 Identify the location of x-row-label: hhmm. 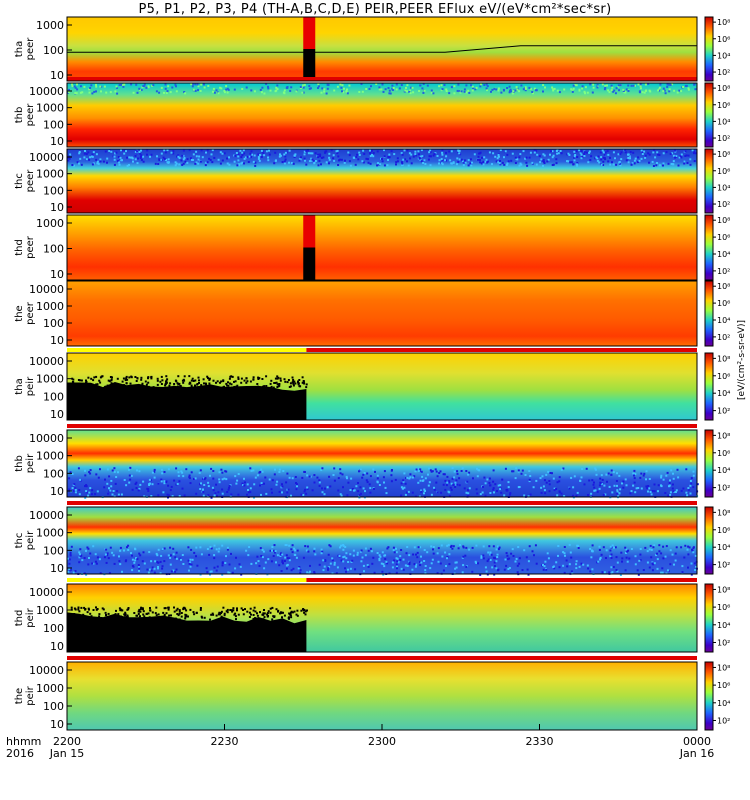
(23, 741).